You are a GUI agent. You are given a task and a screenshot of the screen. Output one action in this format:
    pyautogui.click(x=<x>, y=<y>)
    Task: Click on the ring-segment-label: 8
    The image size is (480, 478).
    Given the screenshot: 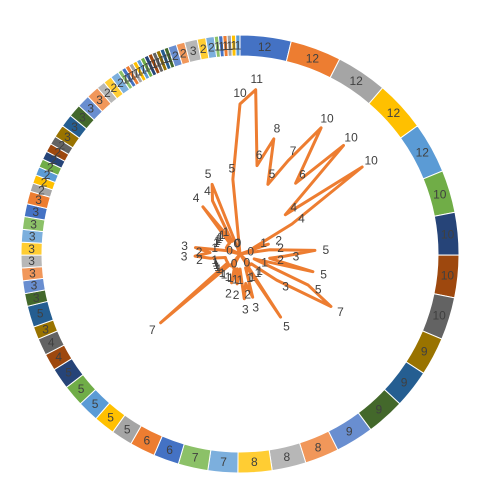 What is the action you would take?
    pyautogui.click(x=286, y=457)
    